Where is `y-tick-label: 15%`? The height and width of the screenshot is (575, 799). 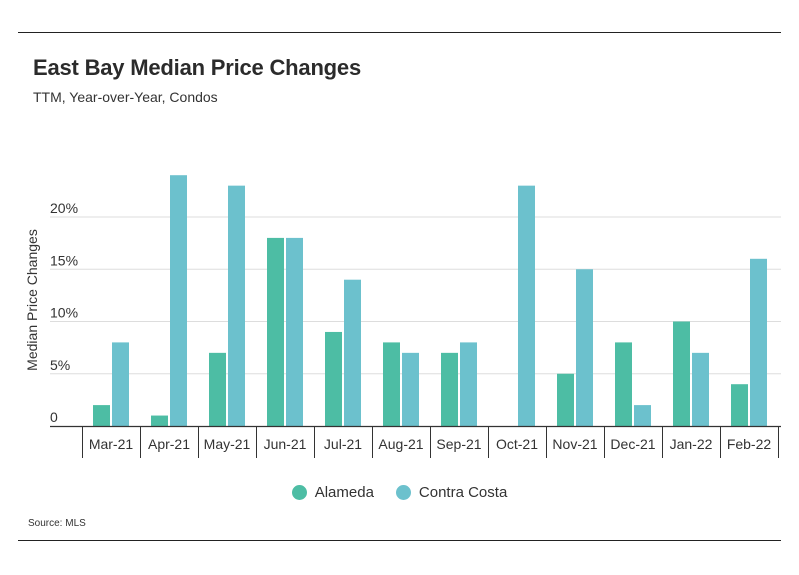 y-tick-label: 15% is located at coordinates (64, 260).